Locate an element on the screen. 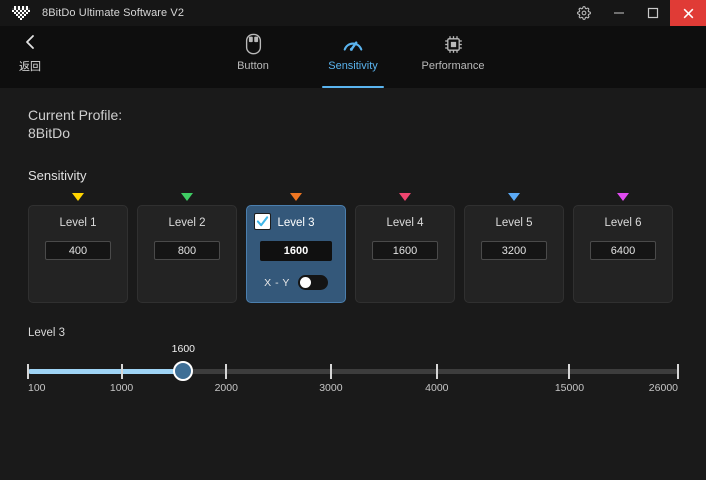 This screenshot has width=706, height=480. tab-label: Button is located at coordinates (253, 66).